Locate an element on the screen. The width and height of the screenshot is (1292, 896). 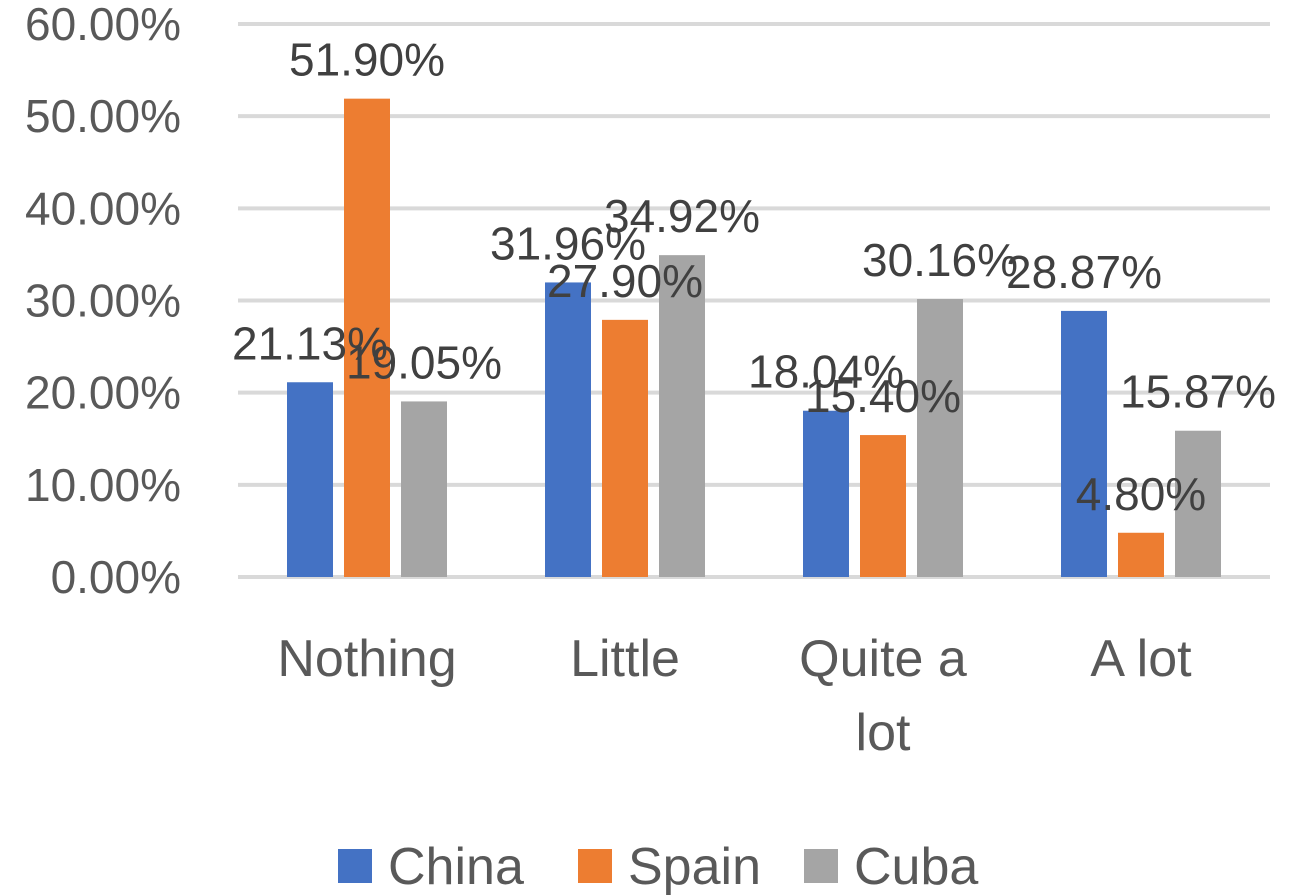
data-label: 51.90% is located at coordinates (367, 60).